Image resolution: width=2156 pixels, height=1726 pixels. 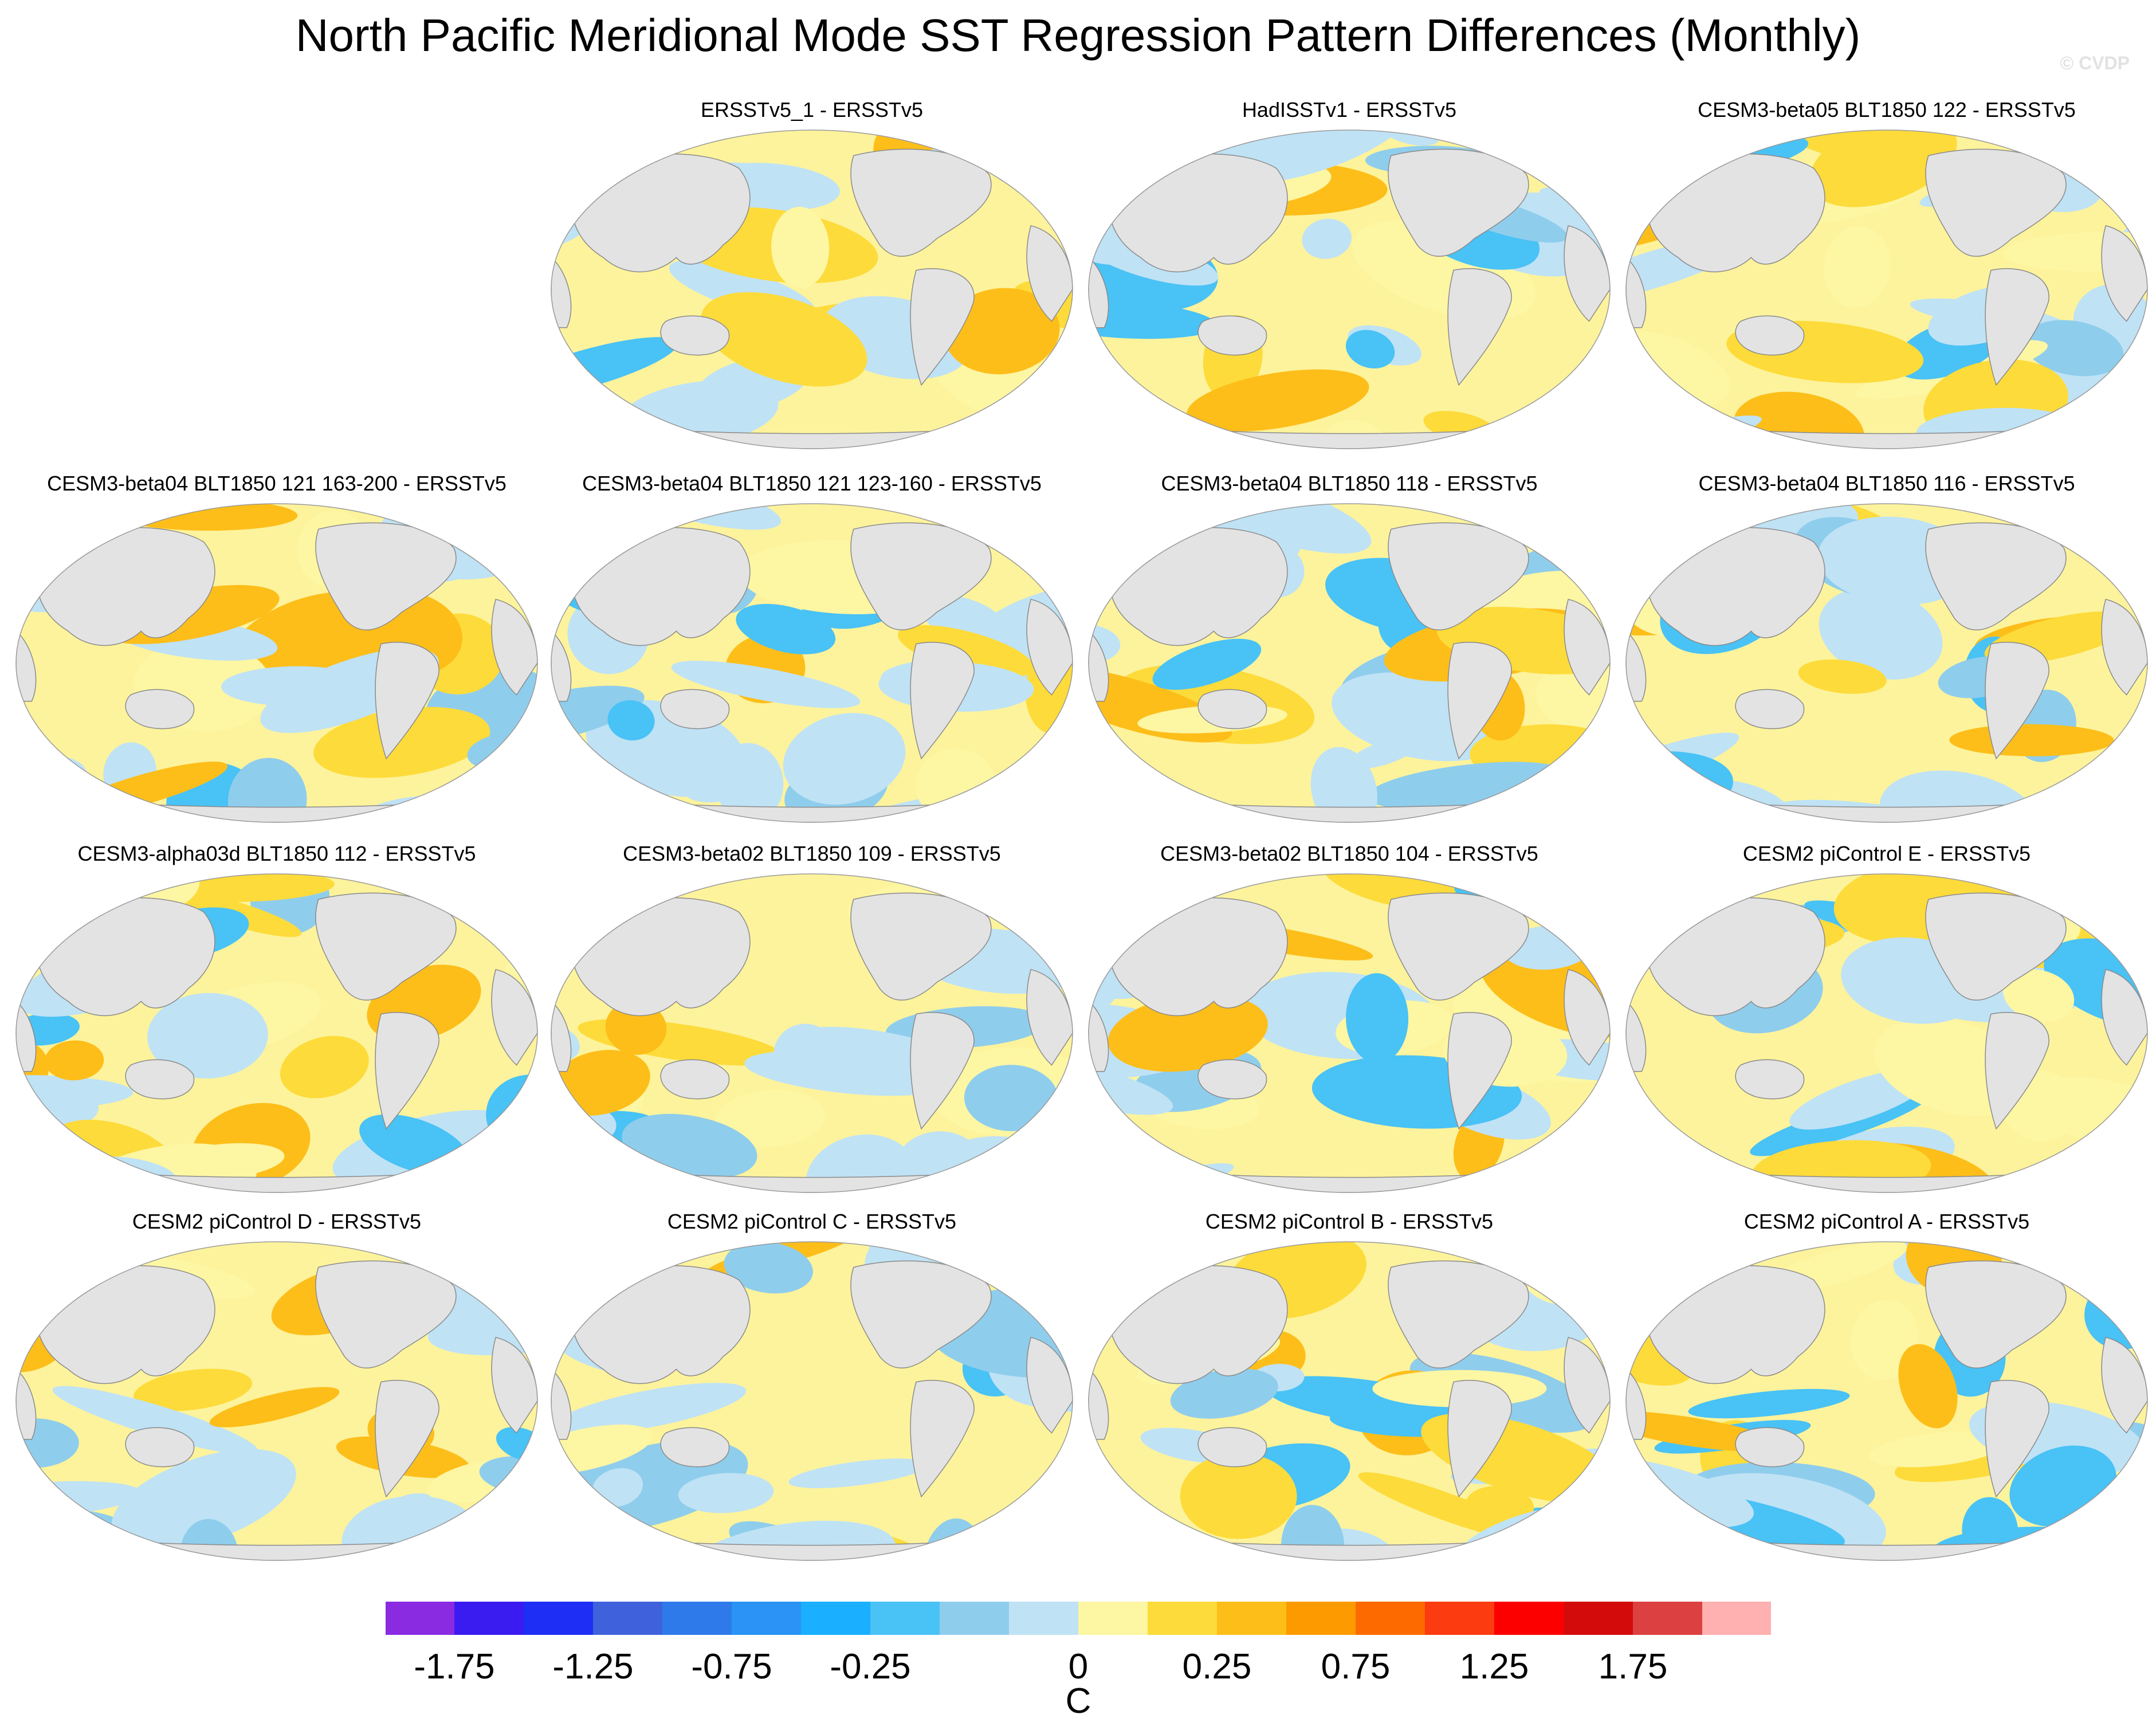 What do you see at coordinates (1886, 853) in the screenshot?
I see `panel-title: CESM2 piControl E - ERSSTv5` at bounding box center [1886, 853].